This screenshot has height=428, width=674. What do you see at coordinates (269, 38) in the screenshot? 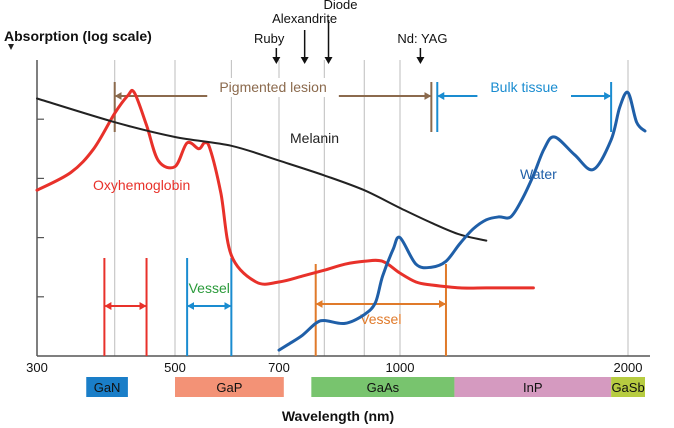
I see `laser-label: Ruby` at bounding box center [269, 38].